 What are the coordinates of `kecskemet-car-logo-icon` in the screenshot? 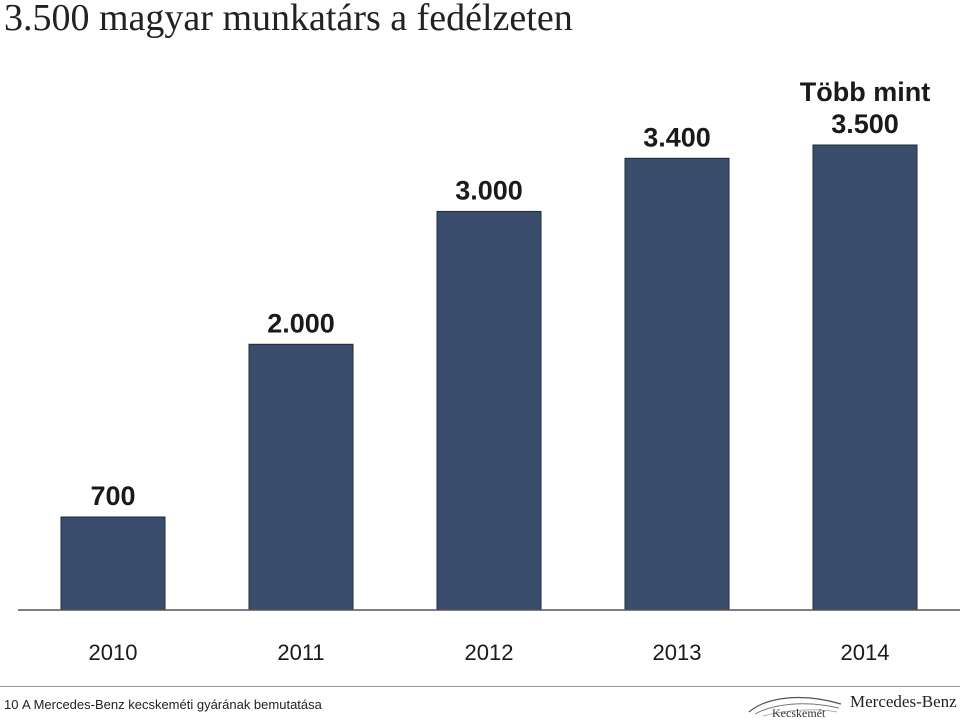 It's located at (795, 707).